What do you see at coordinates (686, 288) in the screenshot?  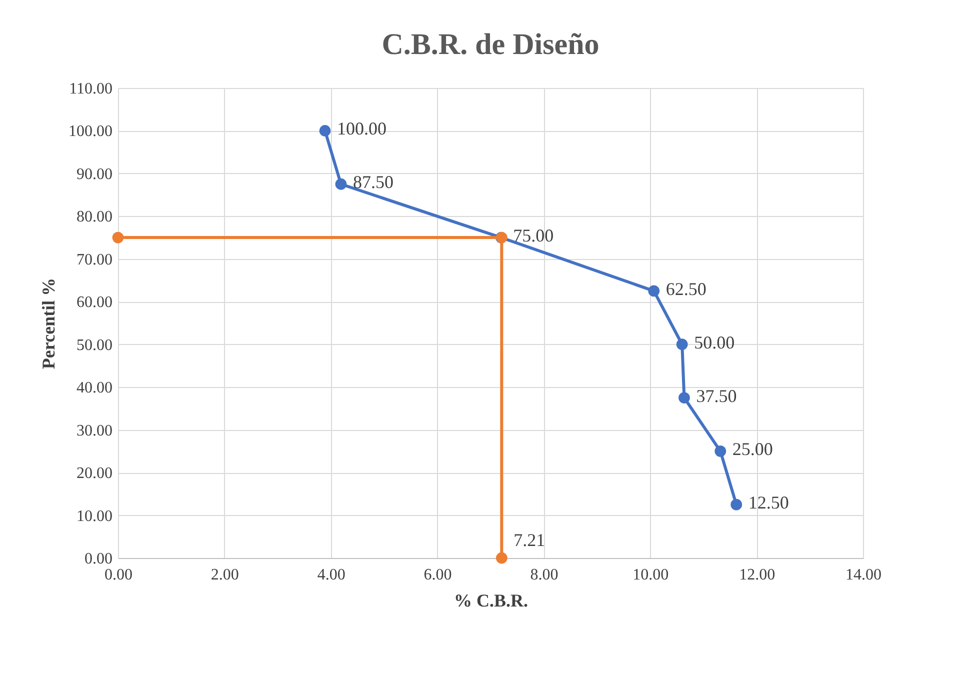 I see `data-label: 62.50` at bounding box center [686, 288].